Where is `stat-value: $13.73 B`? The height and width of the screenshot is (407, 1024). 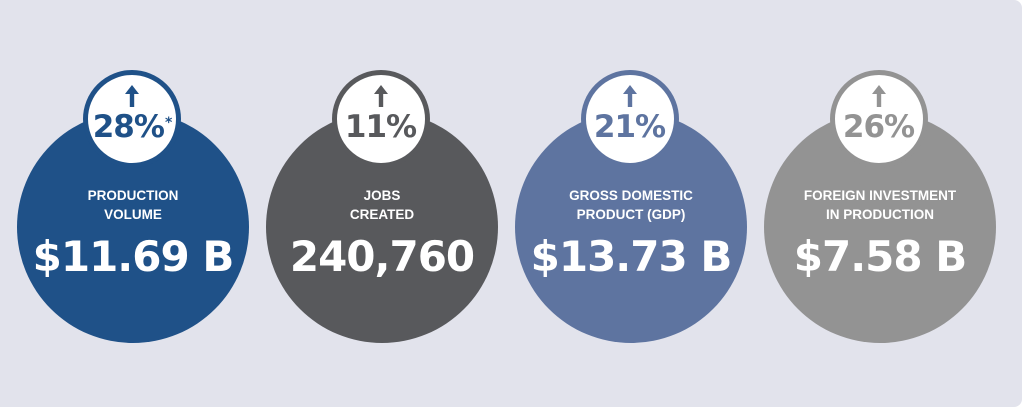 stat-value: $13.73 B is located at coordinates (631, 256).